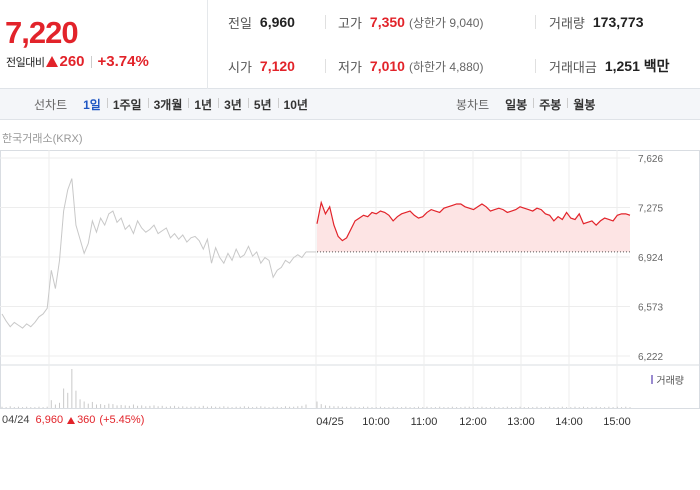 This screenshot has width=700, height=490. What do you see at coordinates (86, 420) in the screenshot?
I see `prev-day-change: 360` at bounding box center [86, 420].